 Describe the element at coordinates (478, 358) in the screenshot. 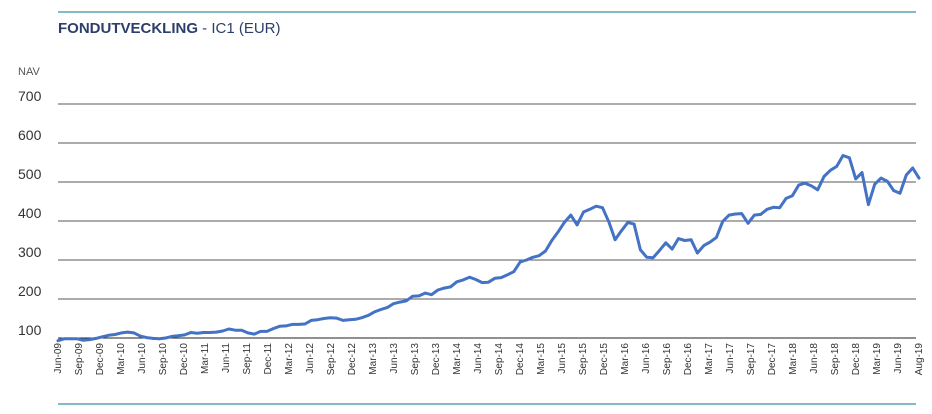

I see `x-tick-label: Jun-14` at that location.